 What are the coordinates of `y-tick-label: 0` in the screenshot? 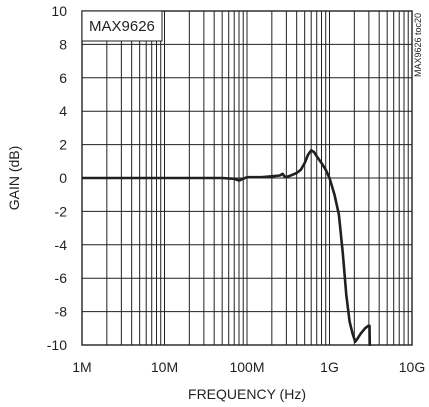 It's located at (63, 178).